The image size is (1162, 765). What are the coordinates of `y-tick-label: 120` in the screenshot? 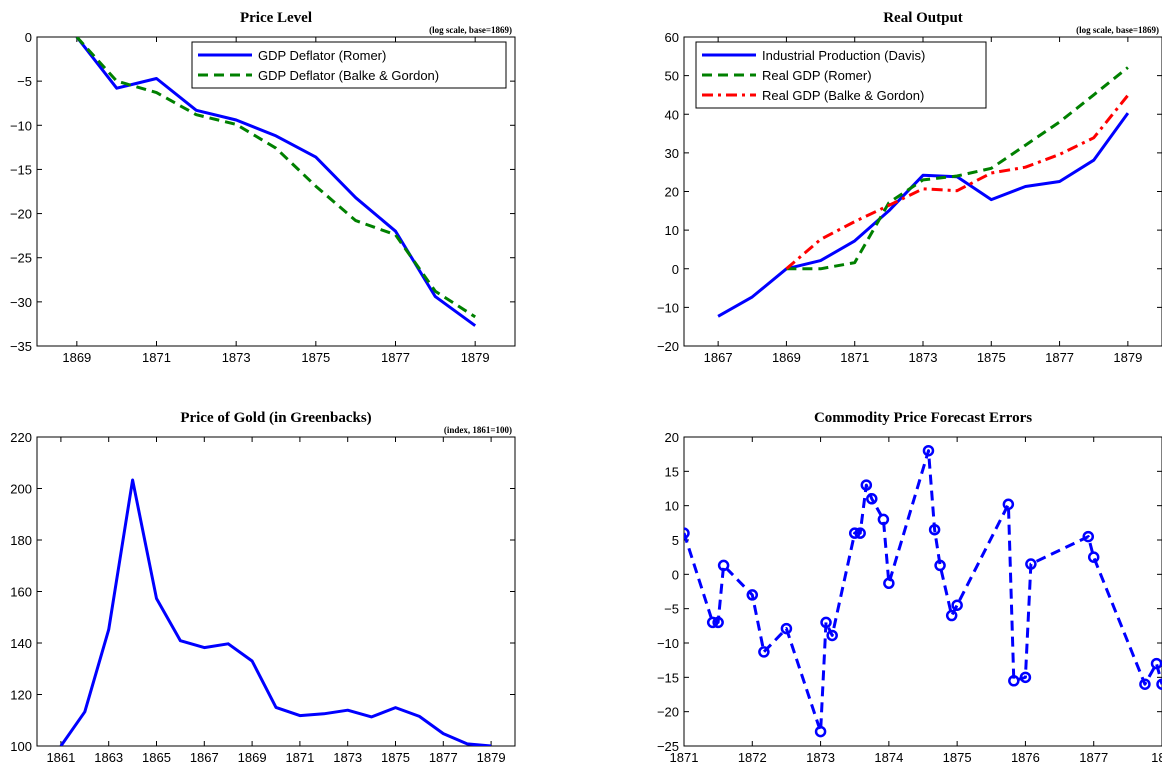 It's located at (21, 695).